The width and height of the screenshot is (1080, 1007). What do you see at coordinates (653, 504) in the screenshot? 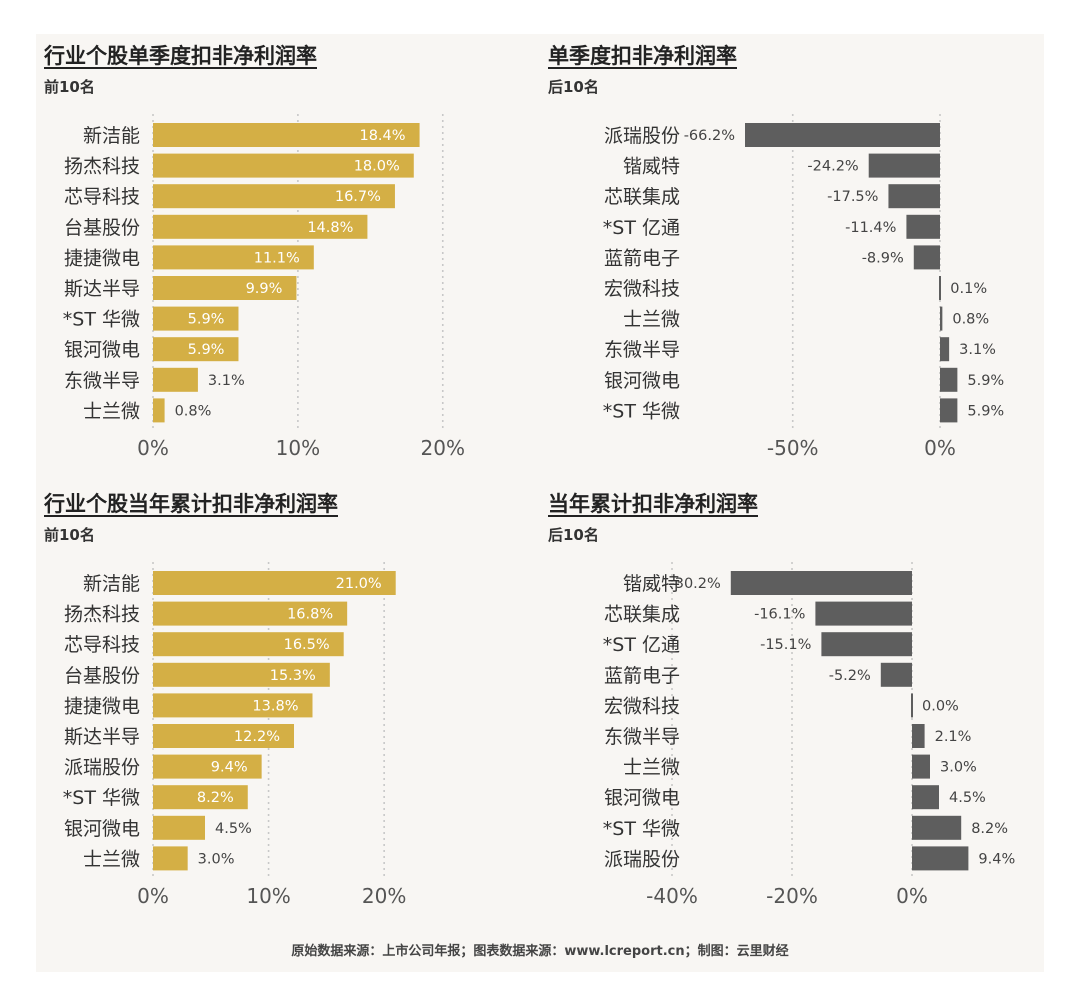
I see `chart-title: 当年累计扣非净利润率` at bounding box center [653, 504].